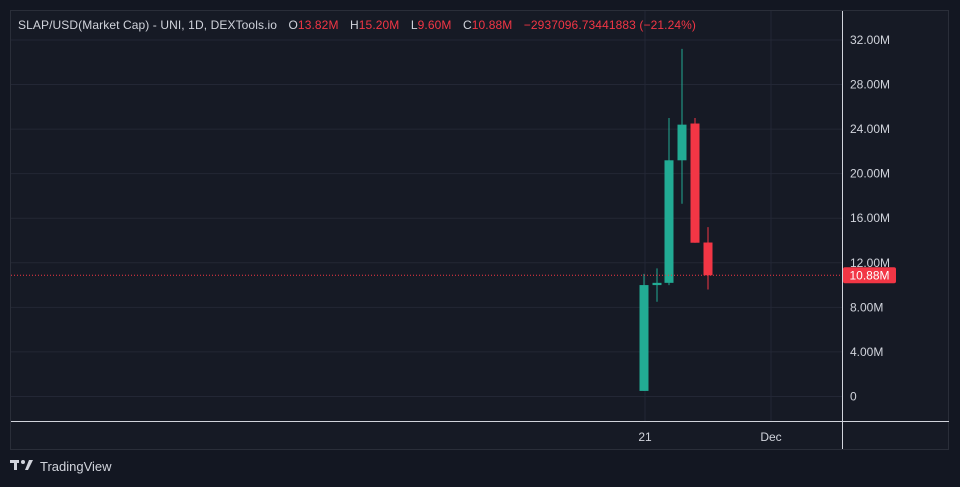  What do you see at coordinates (354, 25) in the screenshot?
I see `legend-high-label: H` at bounding box center [354, 25].